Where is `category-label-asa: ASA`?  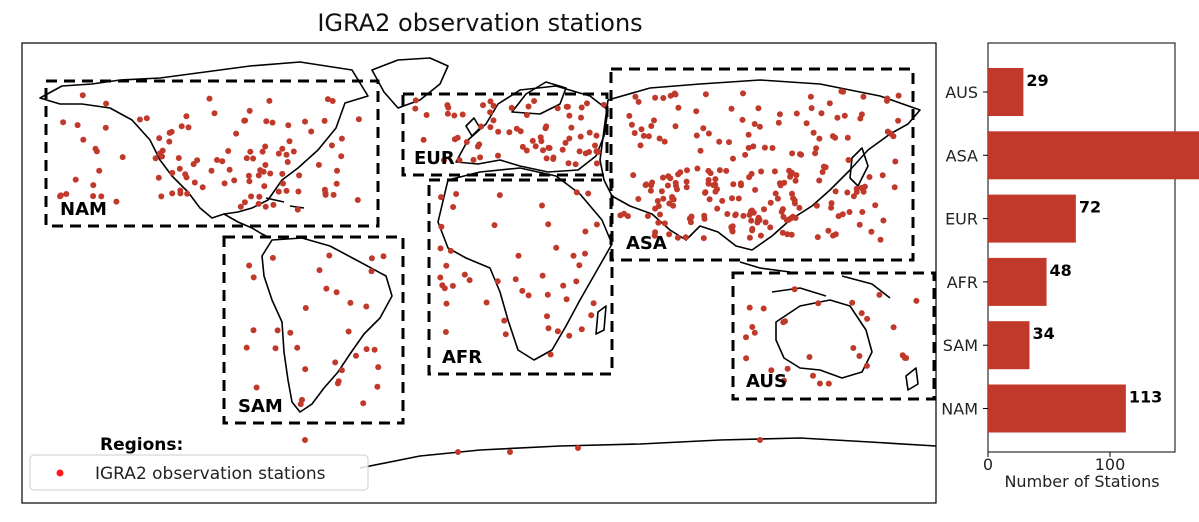
category-label-asa: ASA is located at coordinates (962, 155).